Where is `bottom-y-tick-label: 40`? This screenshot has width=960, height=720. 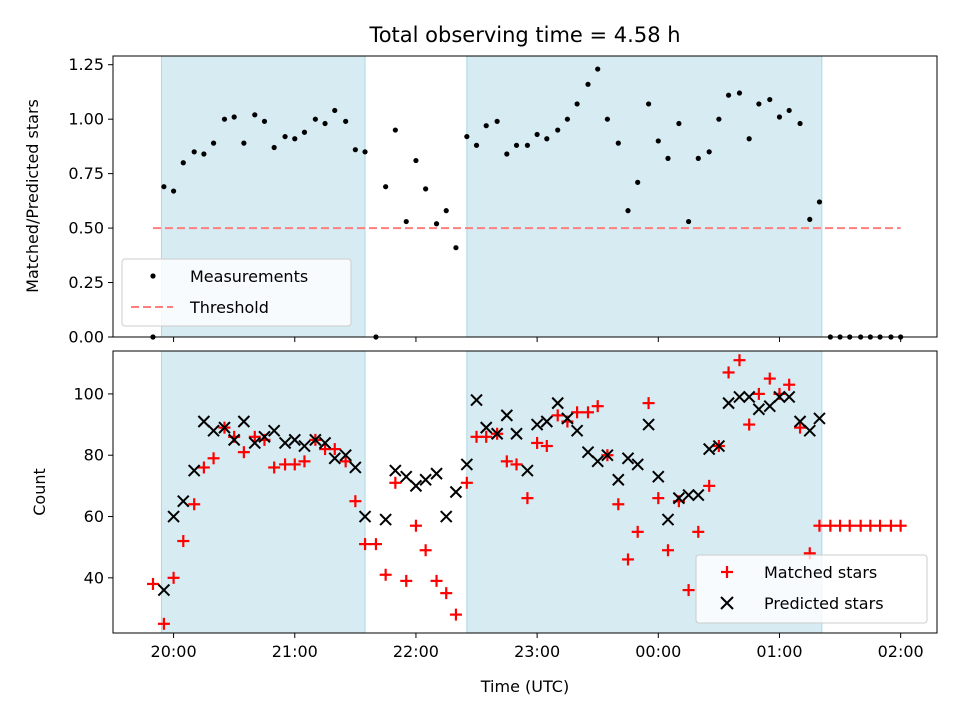
bottom-y-tick-label: 40 is located at coordinates (94, 577).